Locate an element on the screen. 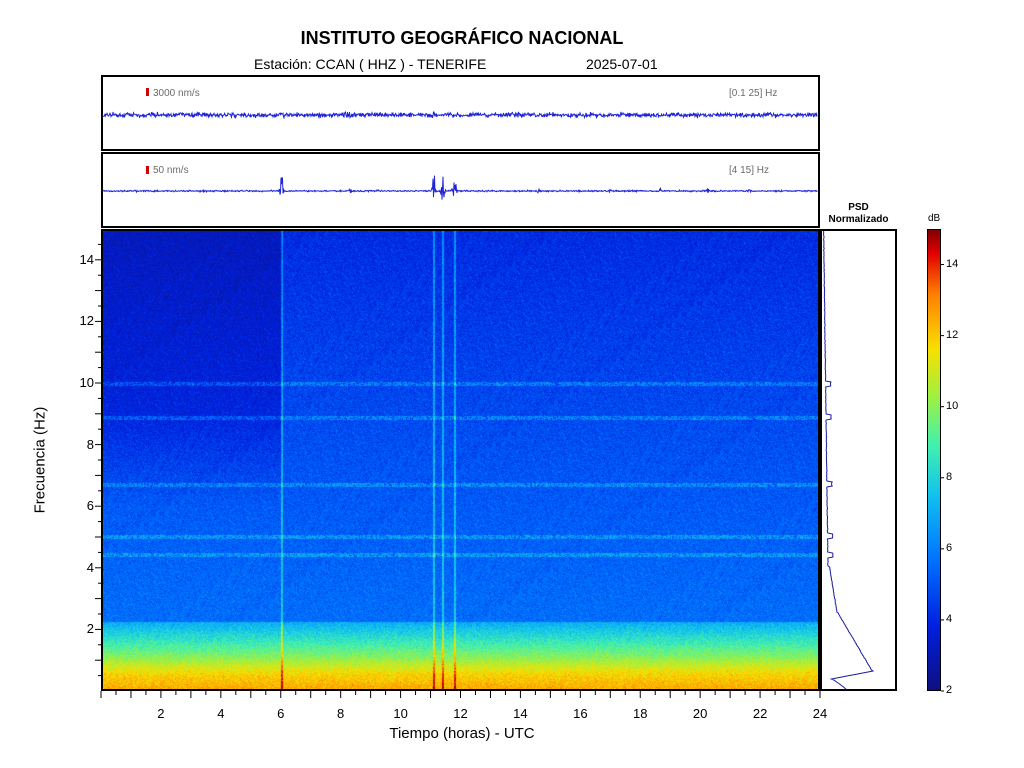 This screenshot has width=1024, height=768. y-tick-label: 14 is located at coordinates (86, 259).